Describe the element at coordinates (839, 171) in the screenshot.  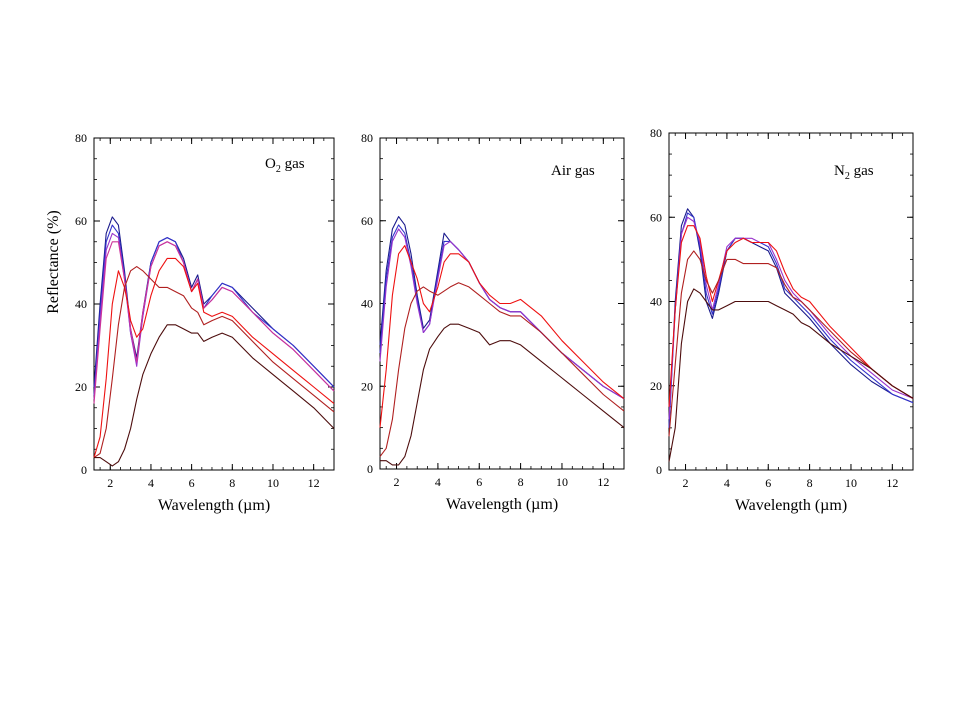
I see `annotation-main: N` at that location.